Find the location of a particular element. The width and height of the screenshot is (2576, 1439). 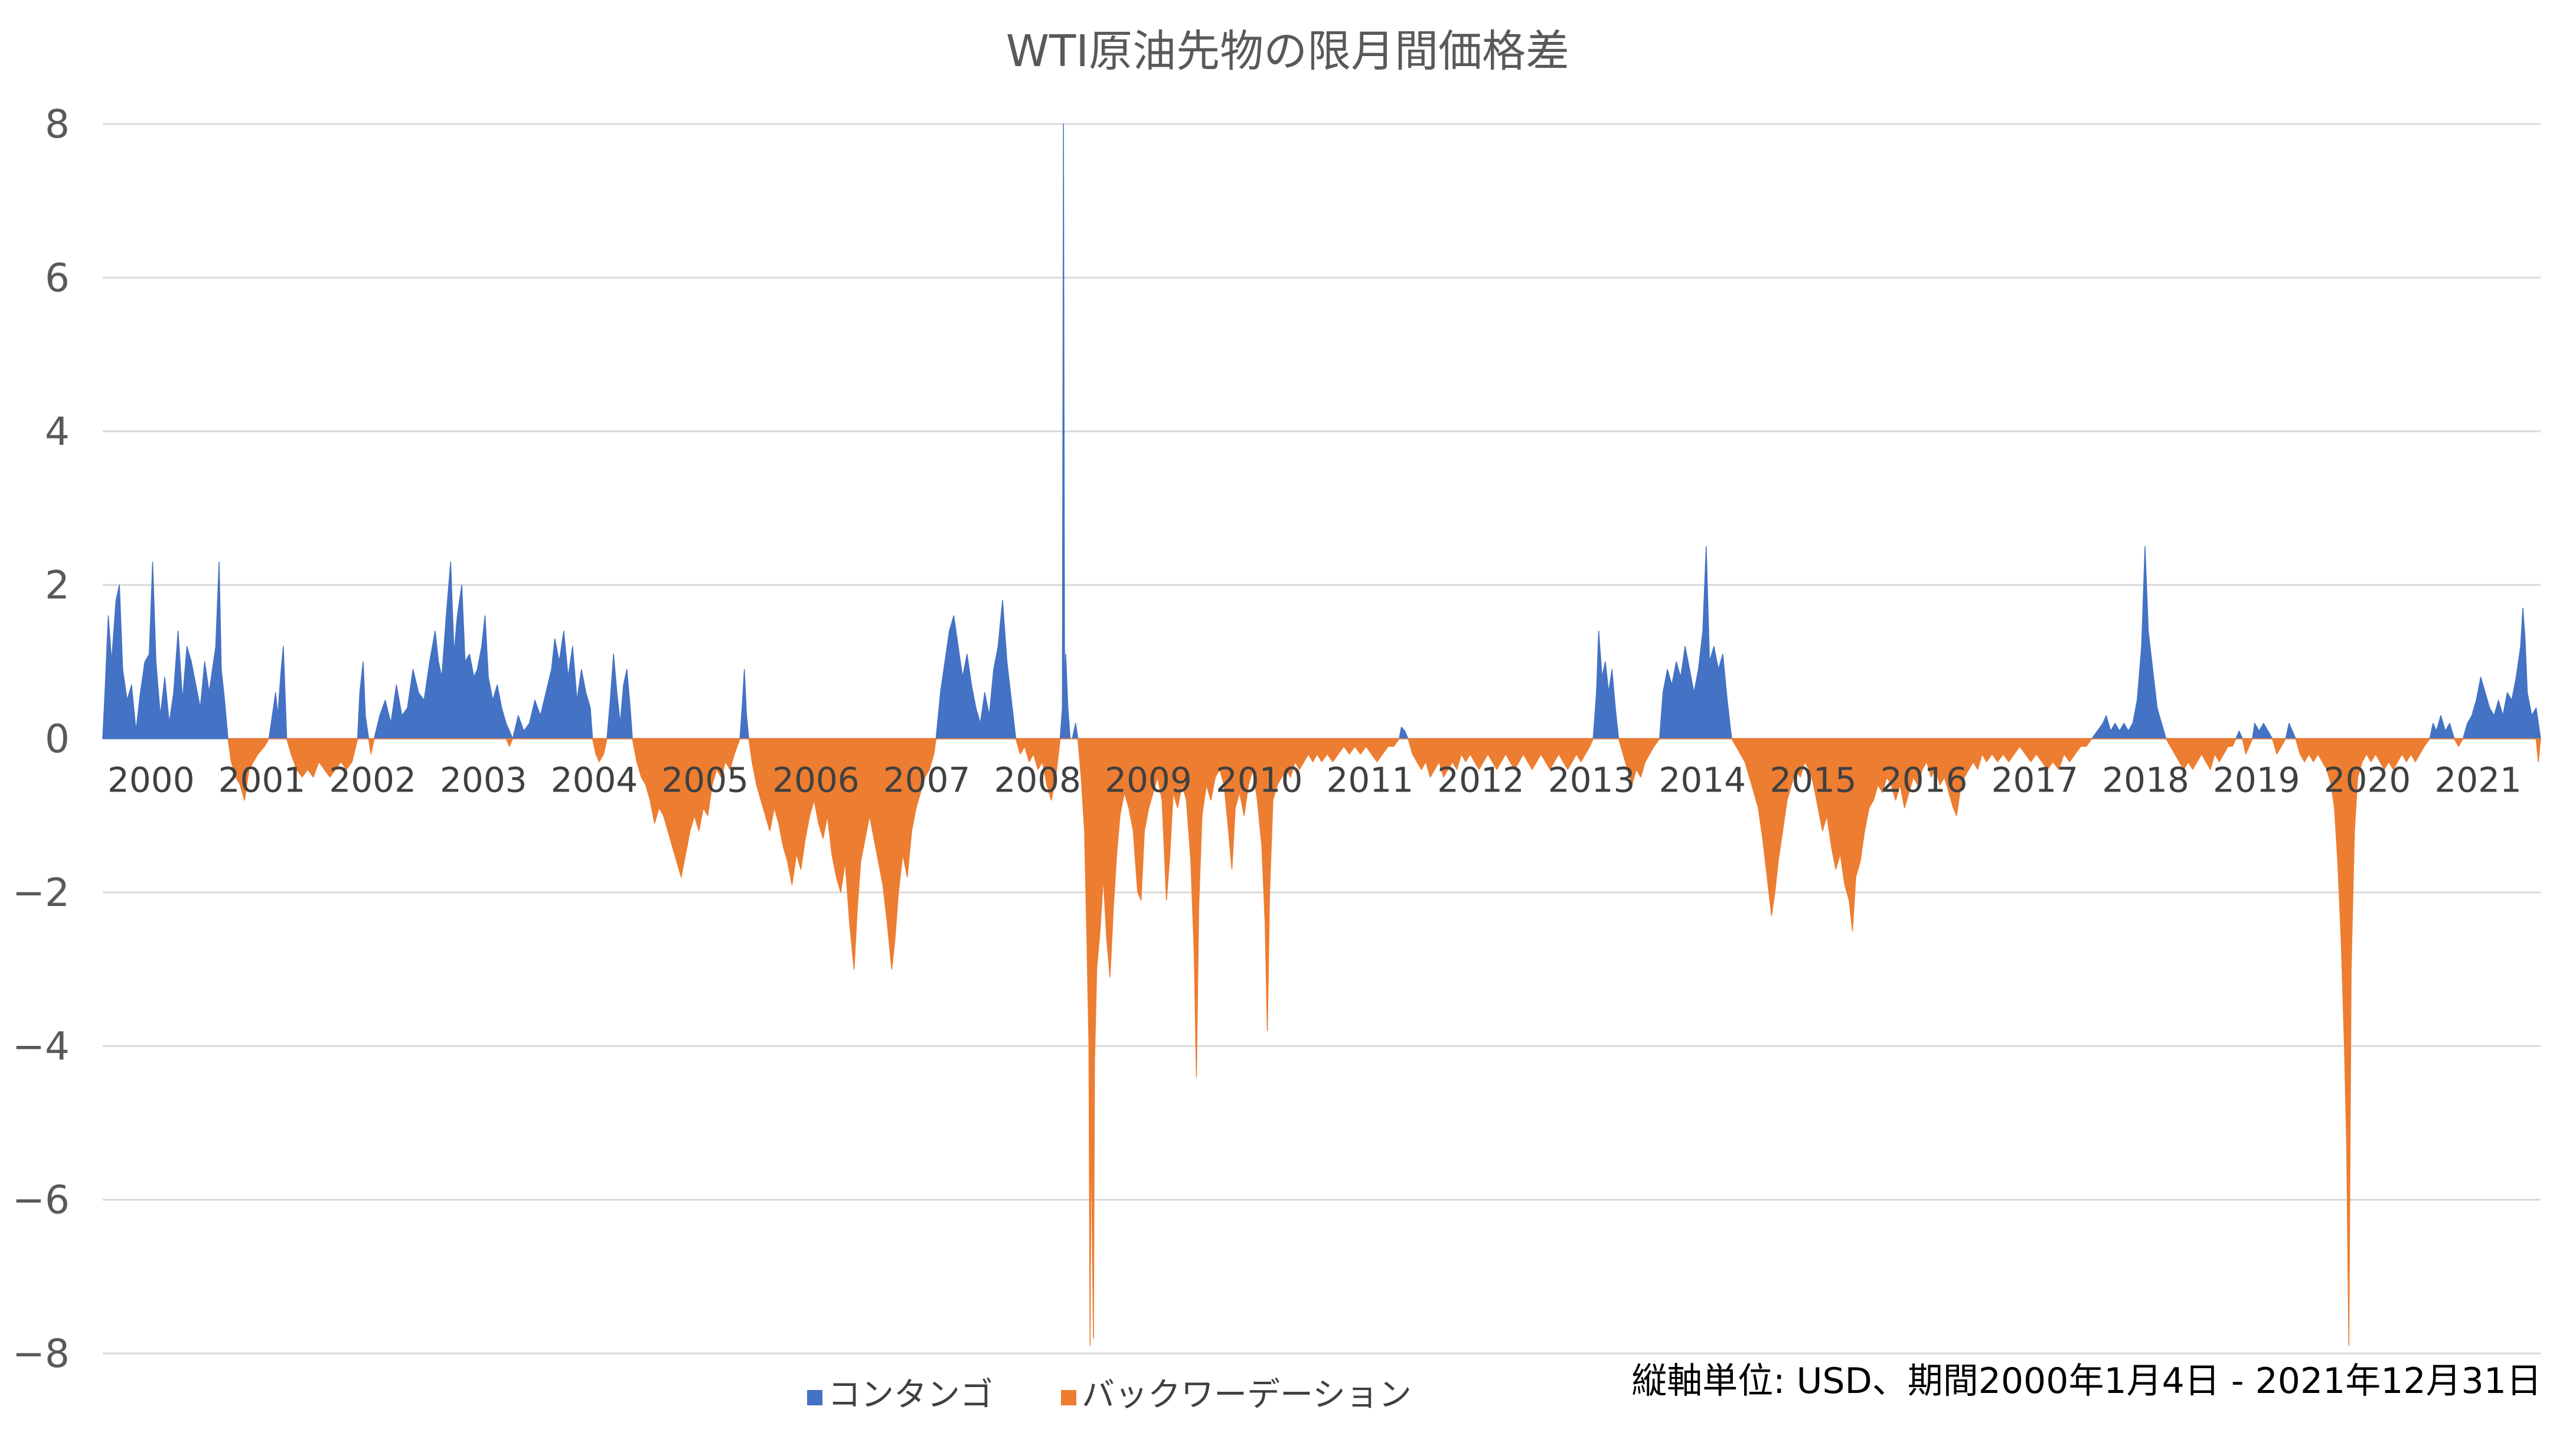

y-tick-label-3: 2 is located at coordinates (57, 585).